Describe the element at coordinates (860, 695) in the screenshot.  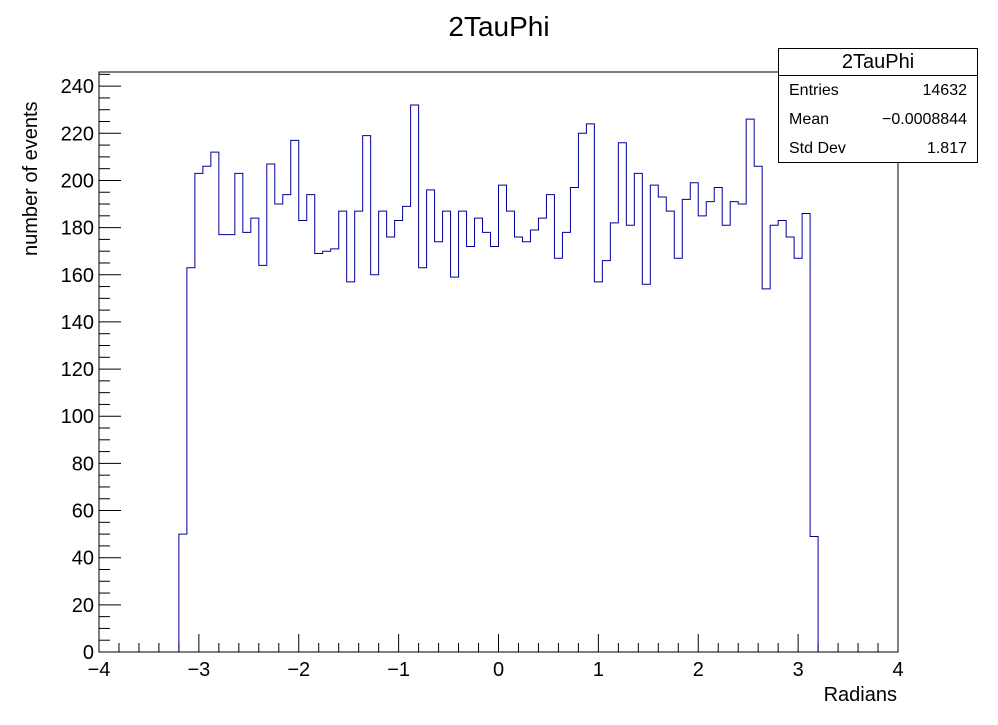
I see `x-axis-label: Radians` at that location.